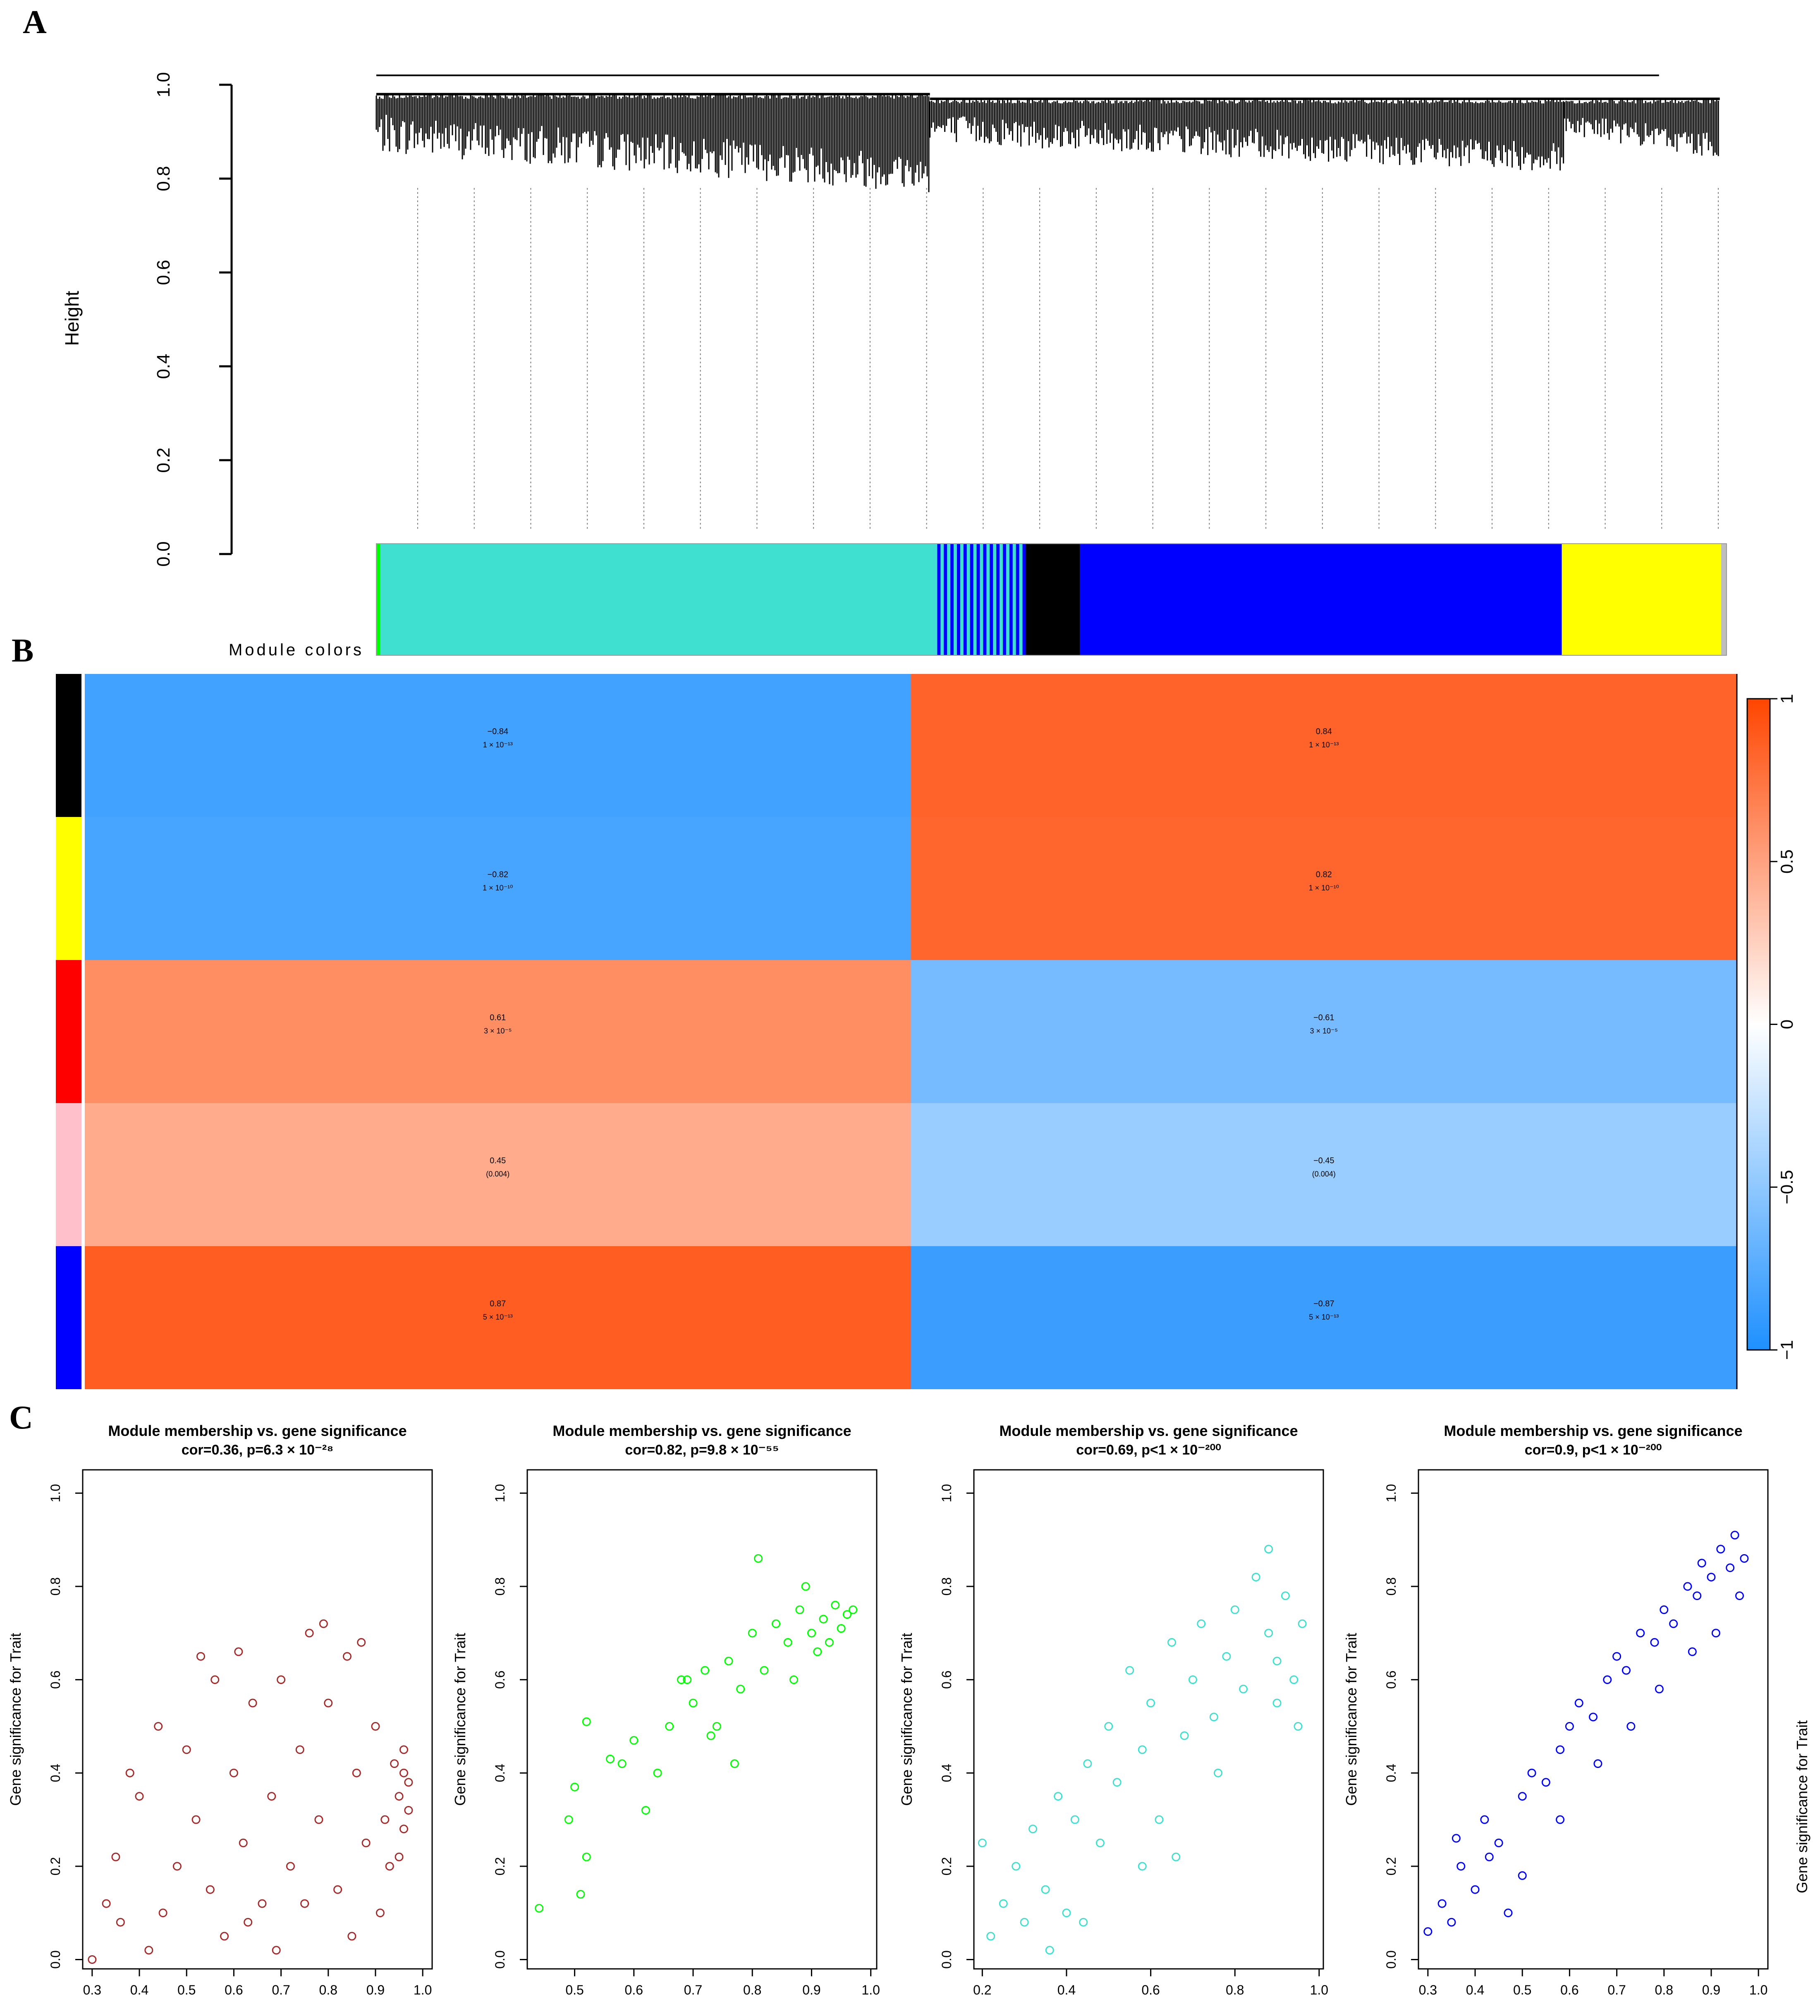 This screenshot has width=1820, height=2016. I want to click on scatter-frame, so click(1593, 1719).